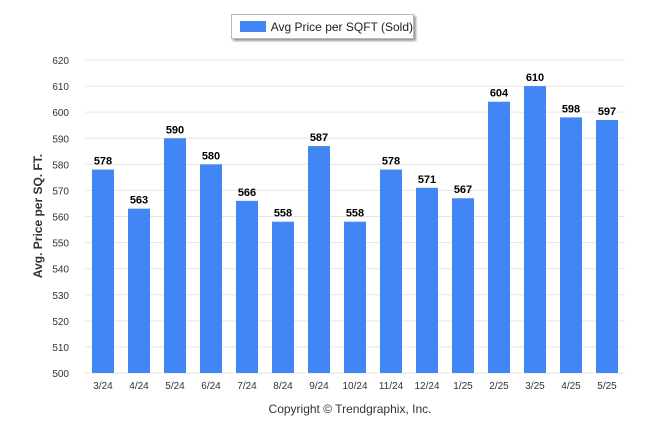  Describe the element at coordinates (283, 386) in the screenshot. I see `x-tick-label: 8/24` at that location.